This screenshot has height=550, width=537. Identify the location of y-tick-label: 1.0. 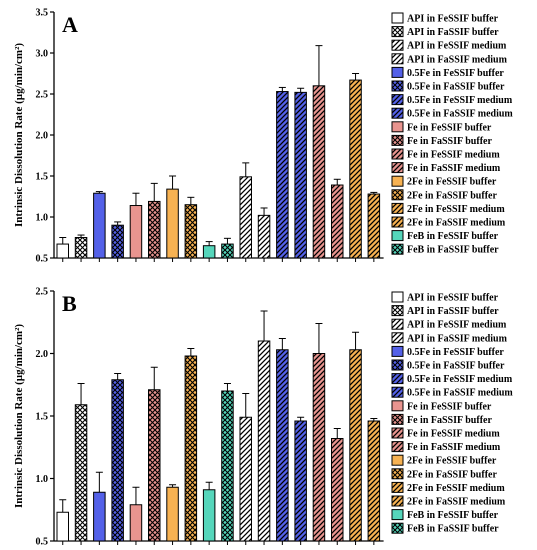
(42, 479).